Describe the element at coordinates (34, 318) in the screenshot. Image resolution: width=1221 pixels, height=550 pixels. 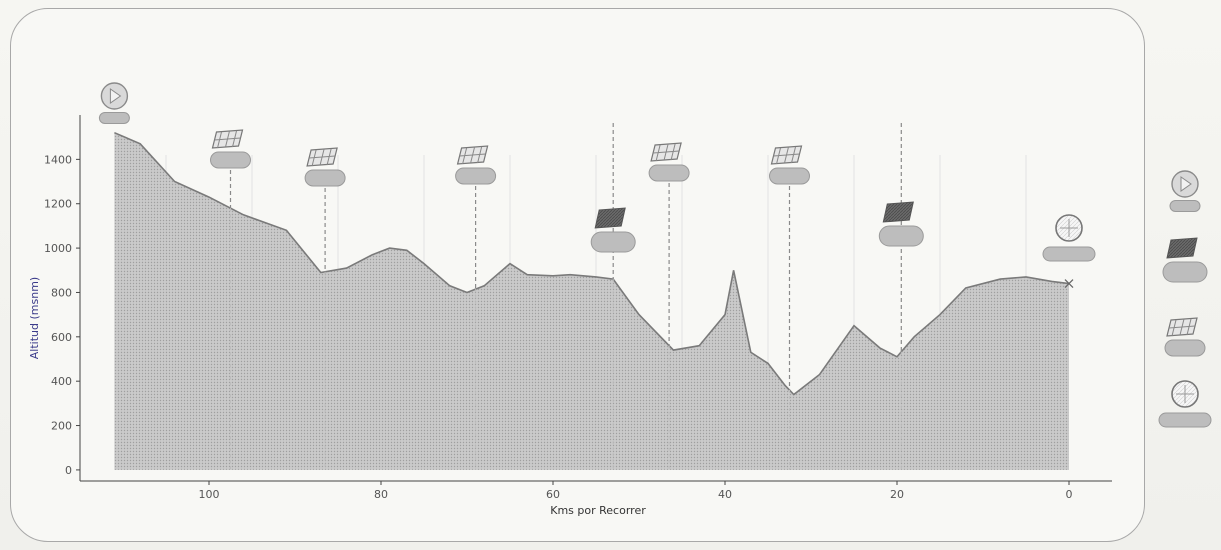
I see `y-axis-label: Altitud (msnm)` at that location.